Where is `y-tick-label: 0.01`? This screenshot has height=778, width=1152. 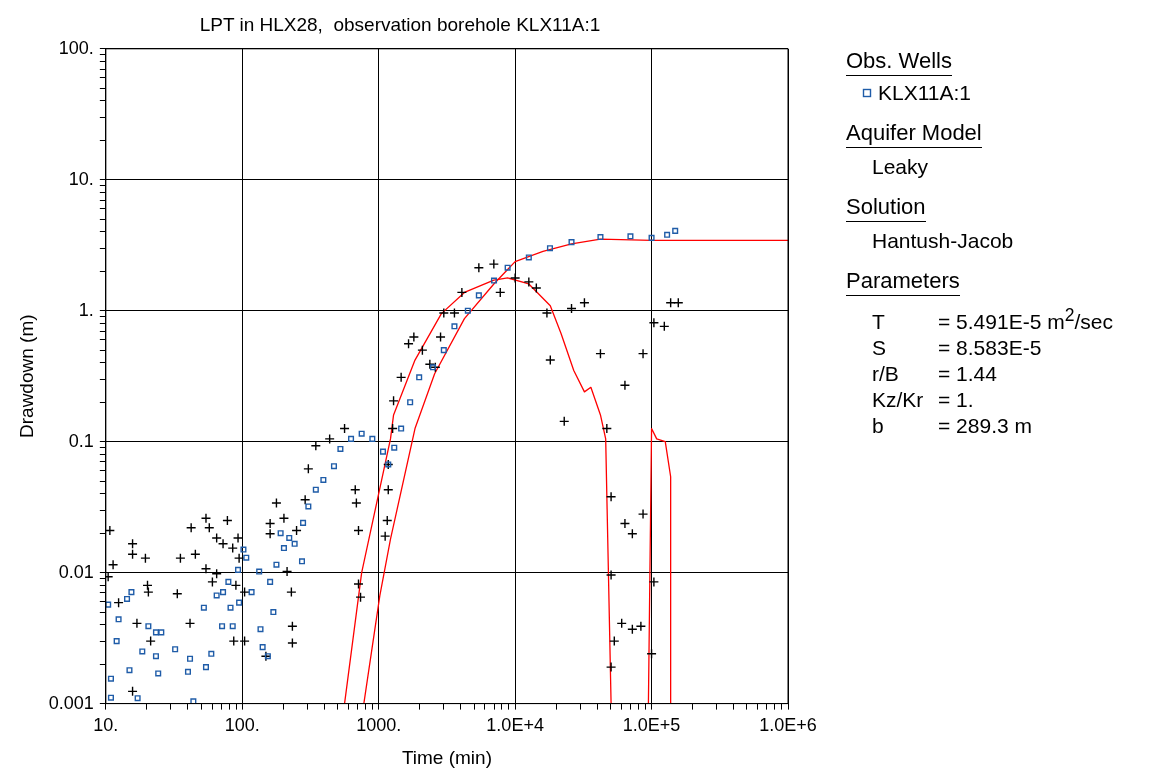
y-tick-label: 0.01 is located at coordinates (76, 571).